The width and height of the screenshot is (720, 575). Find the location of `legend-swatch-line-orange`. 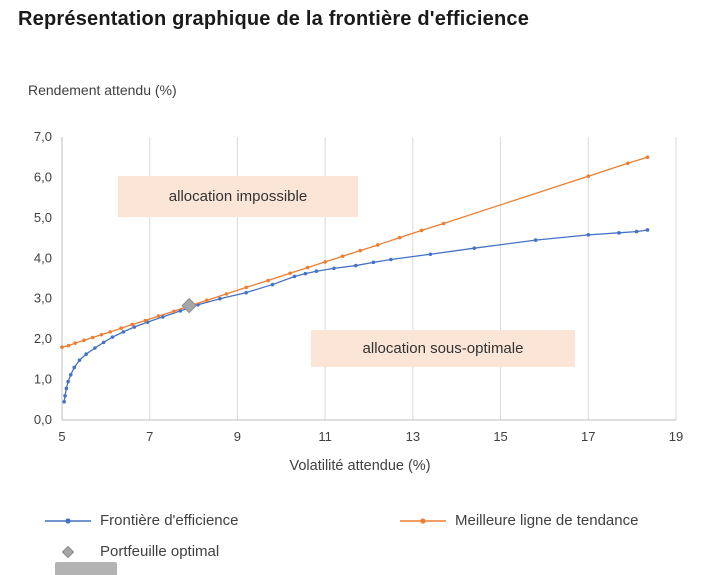

legend-swatch-line-orange is located at coordinates (423, 520).